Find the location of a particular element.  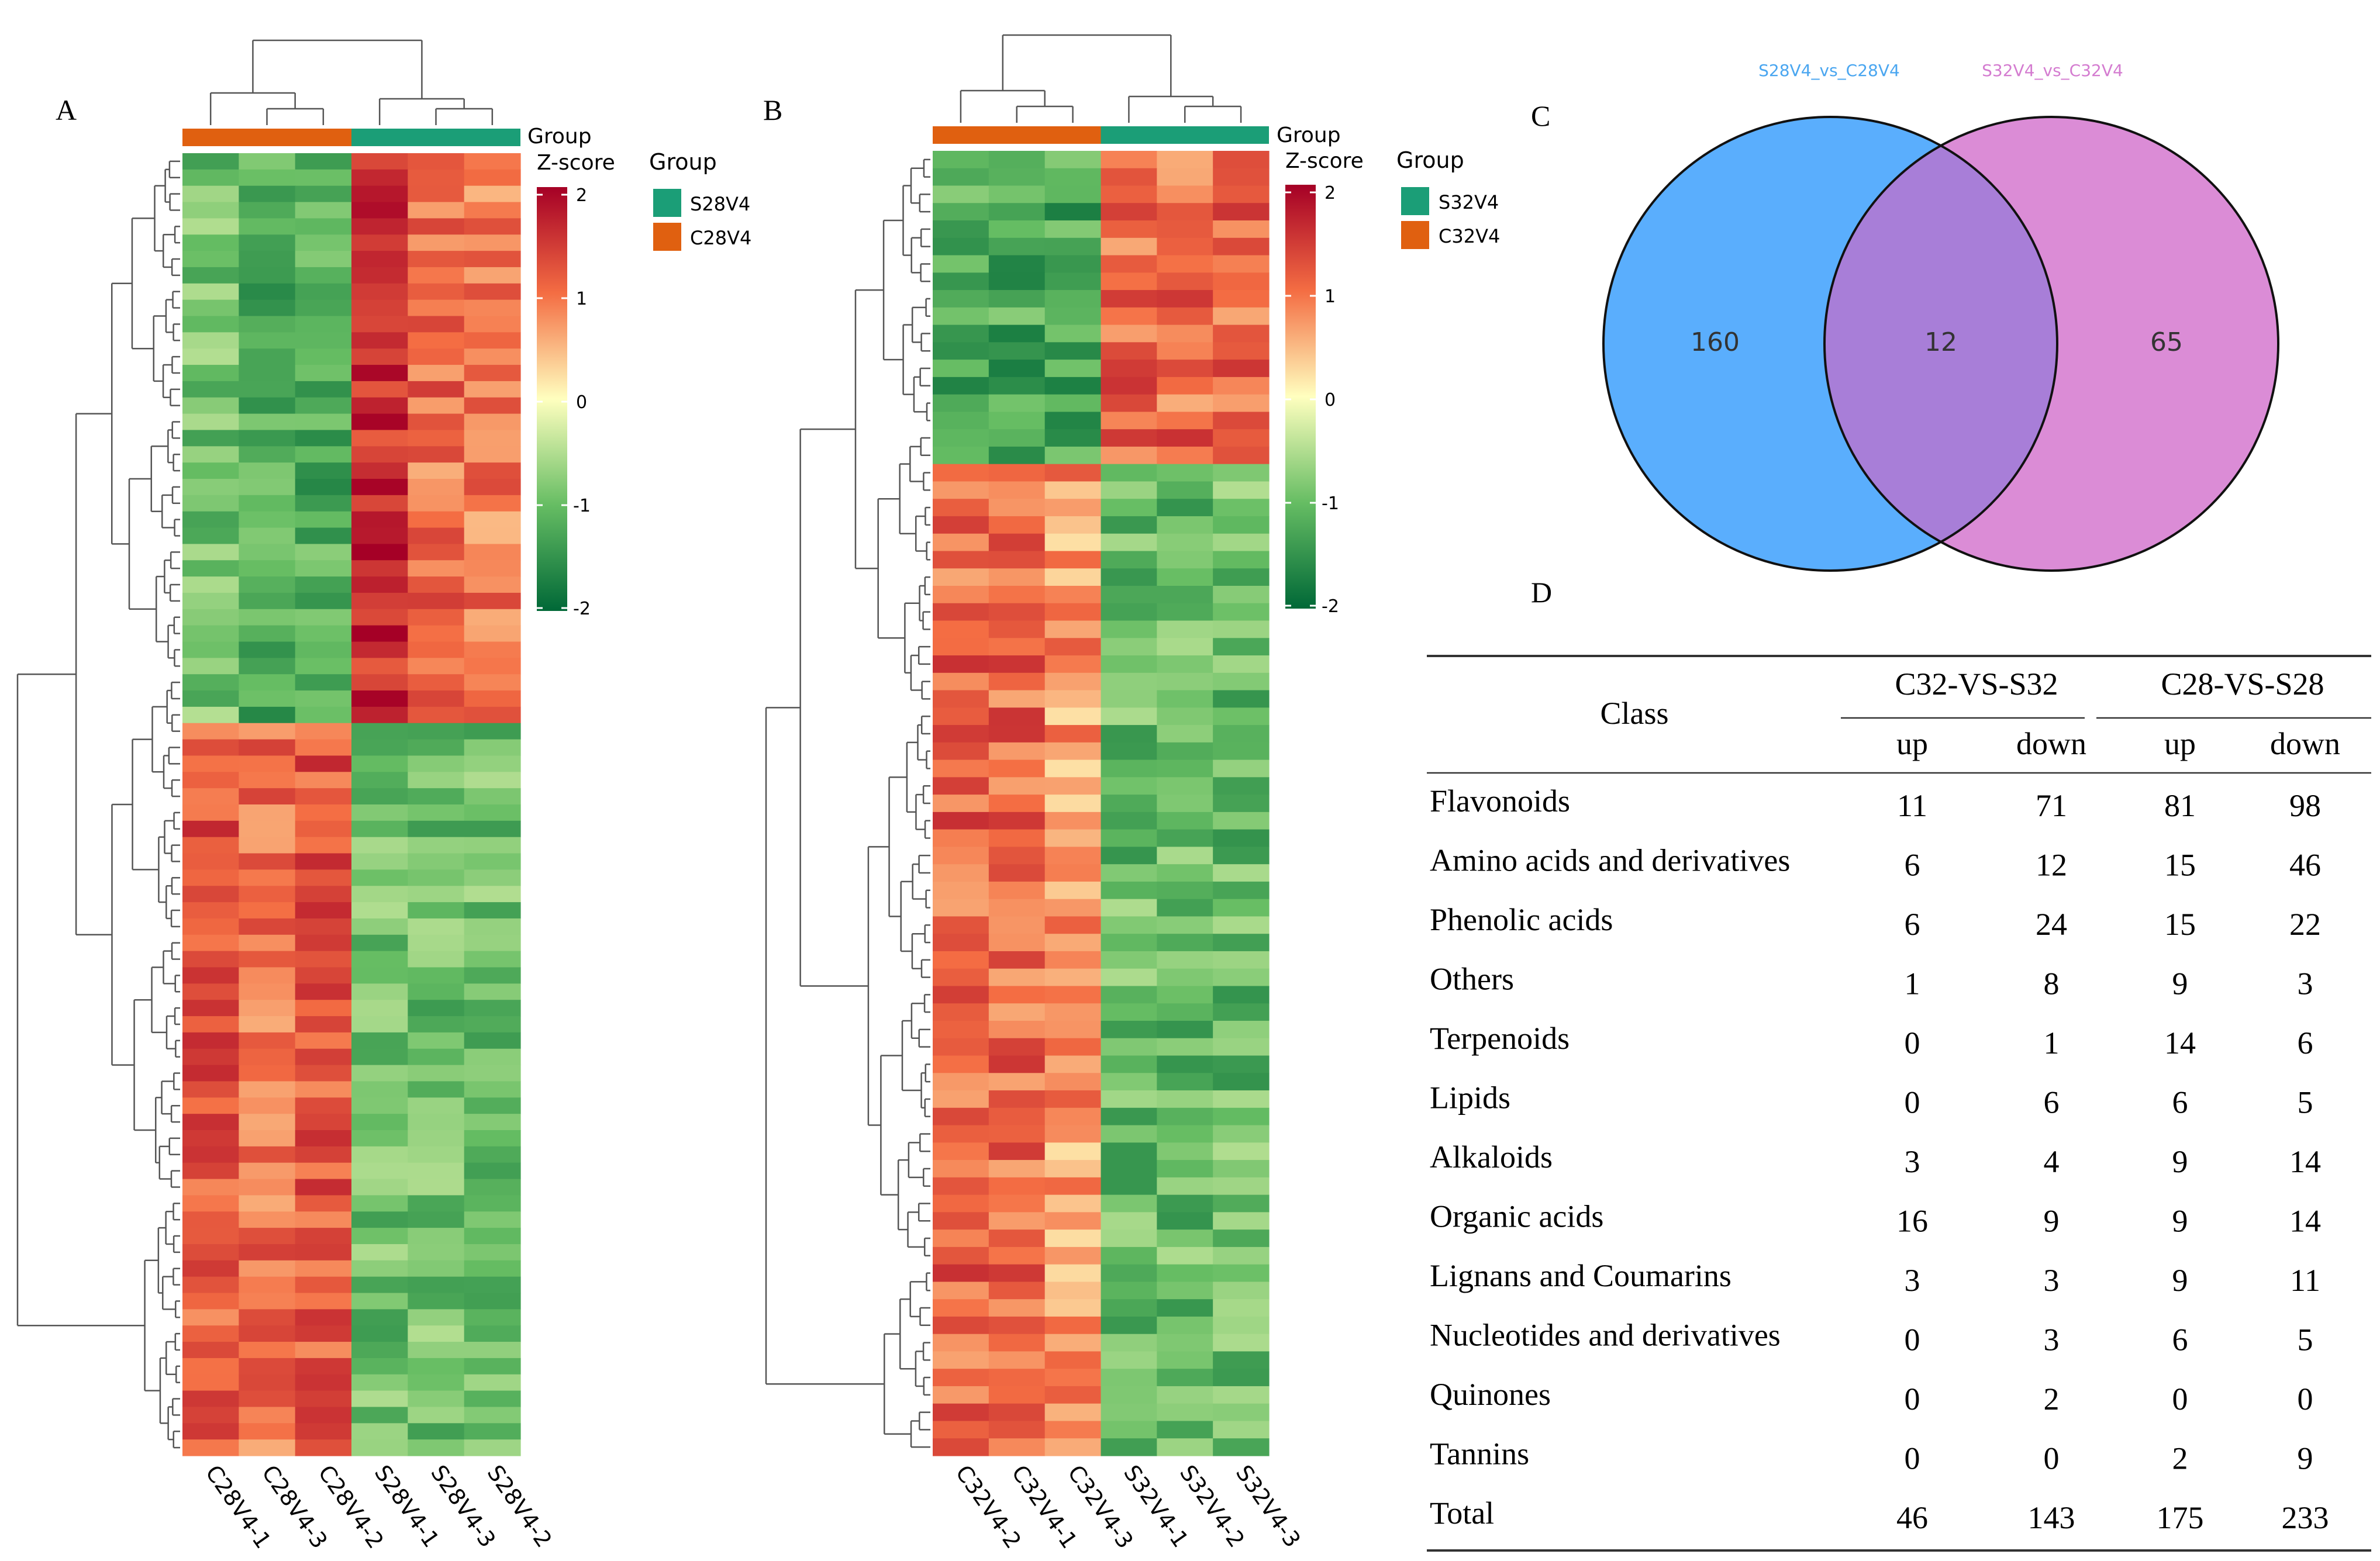

table-cell: 6 is located at coordinates (1912, 865).